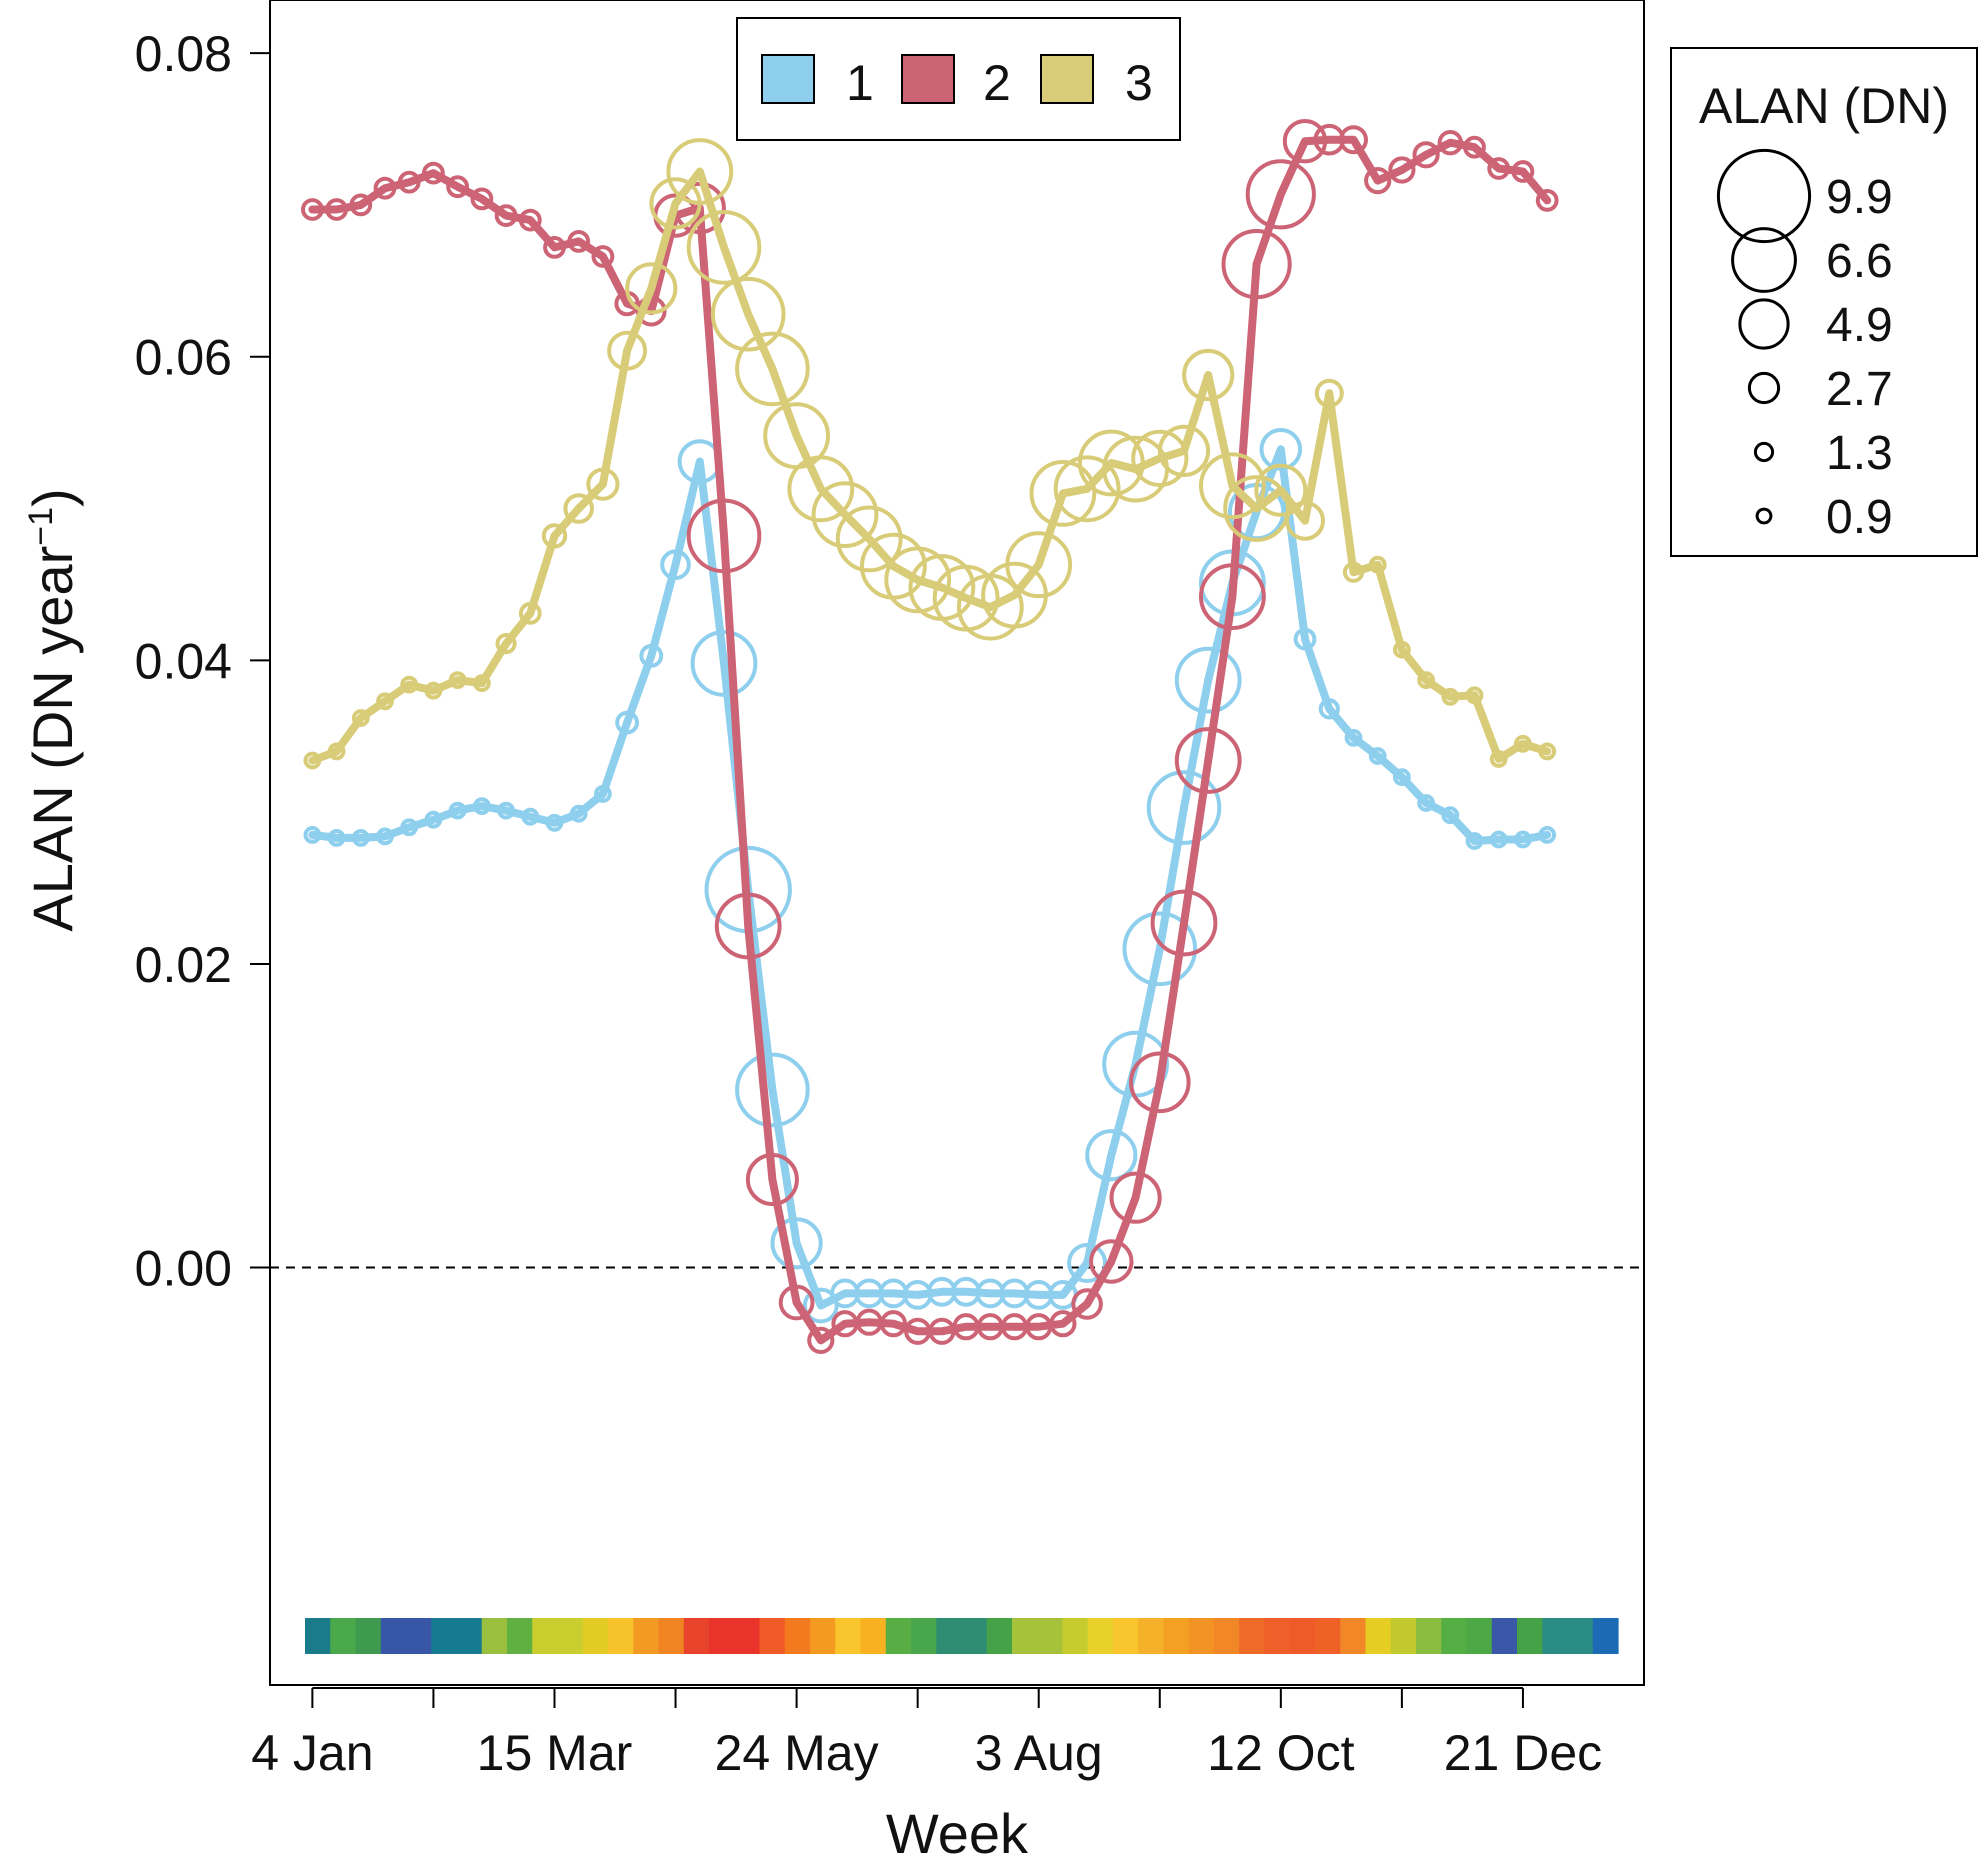 The width and height of the screenshot is (1982, 1867). Describe the element at coordinates (1280, 1753) in the screenshot. I see `x-tick-label-8: 12 Oct` at that location.